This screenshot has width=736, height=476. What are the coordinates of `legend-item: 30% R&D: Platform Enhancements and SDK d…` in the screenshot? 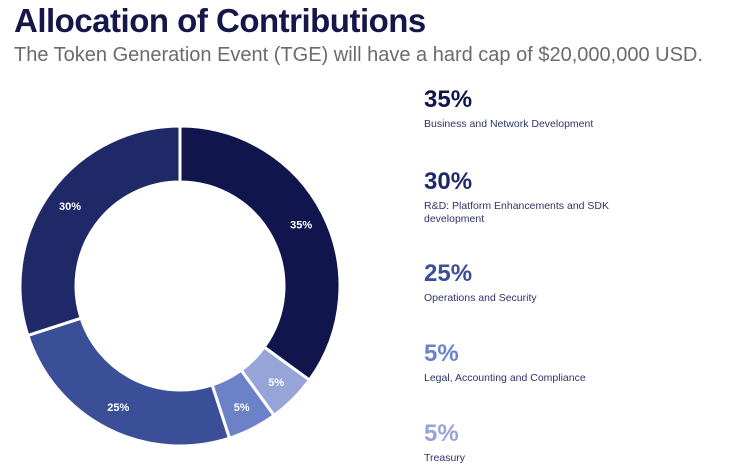 It's located at (524, 197).